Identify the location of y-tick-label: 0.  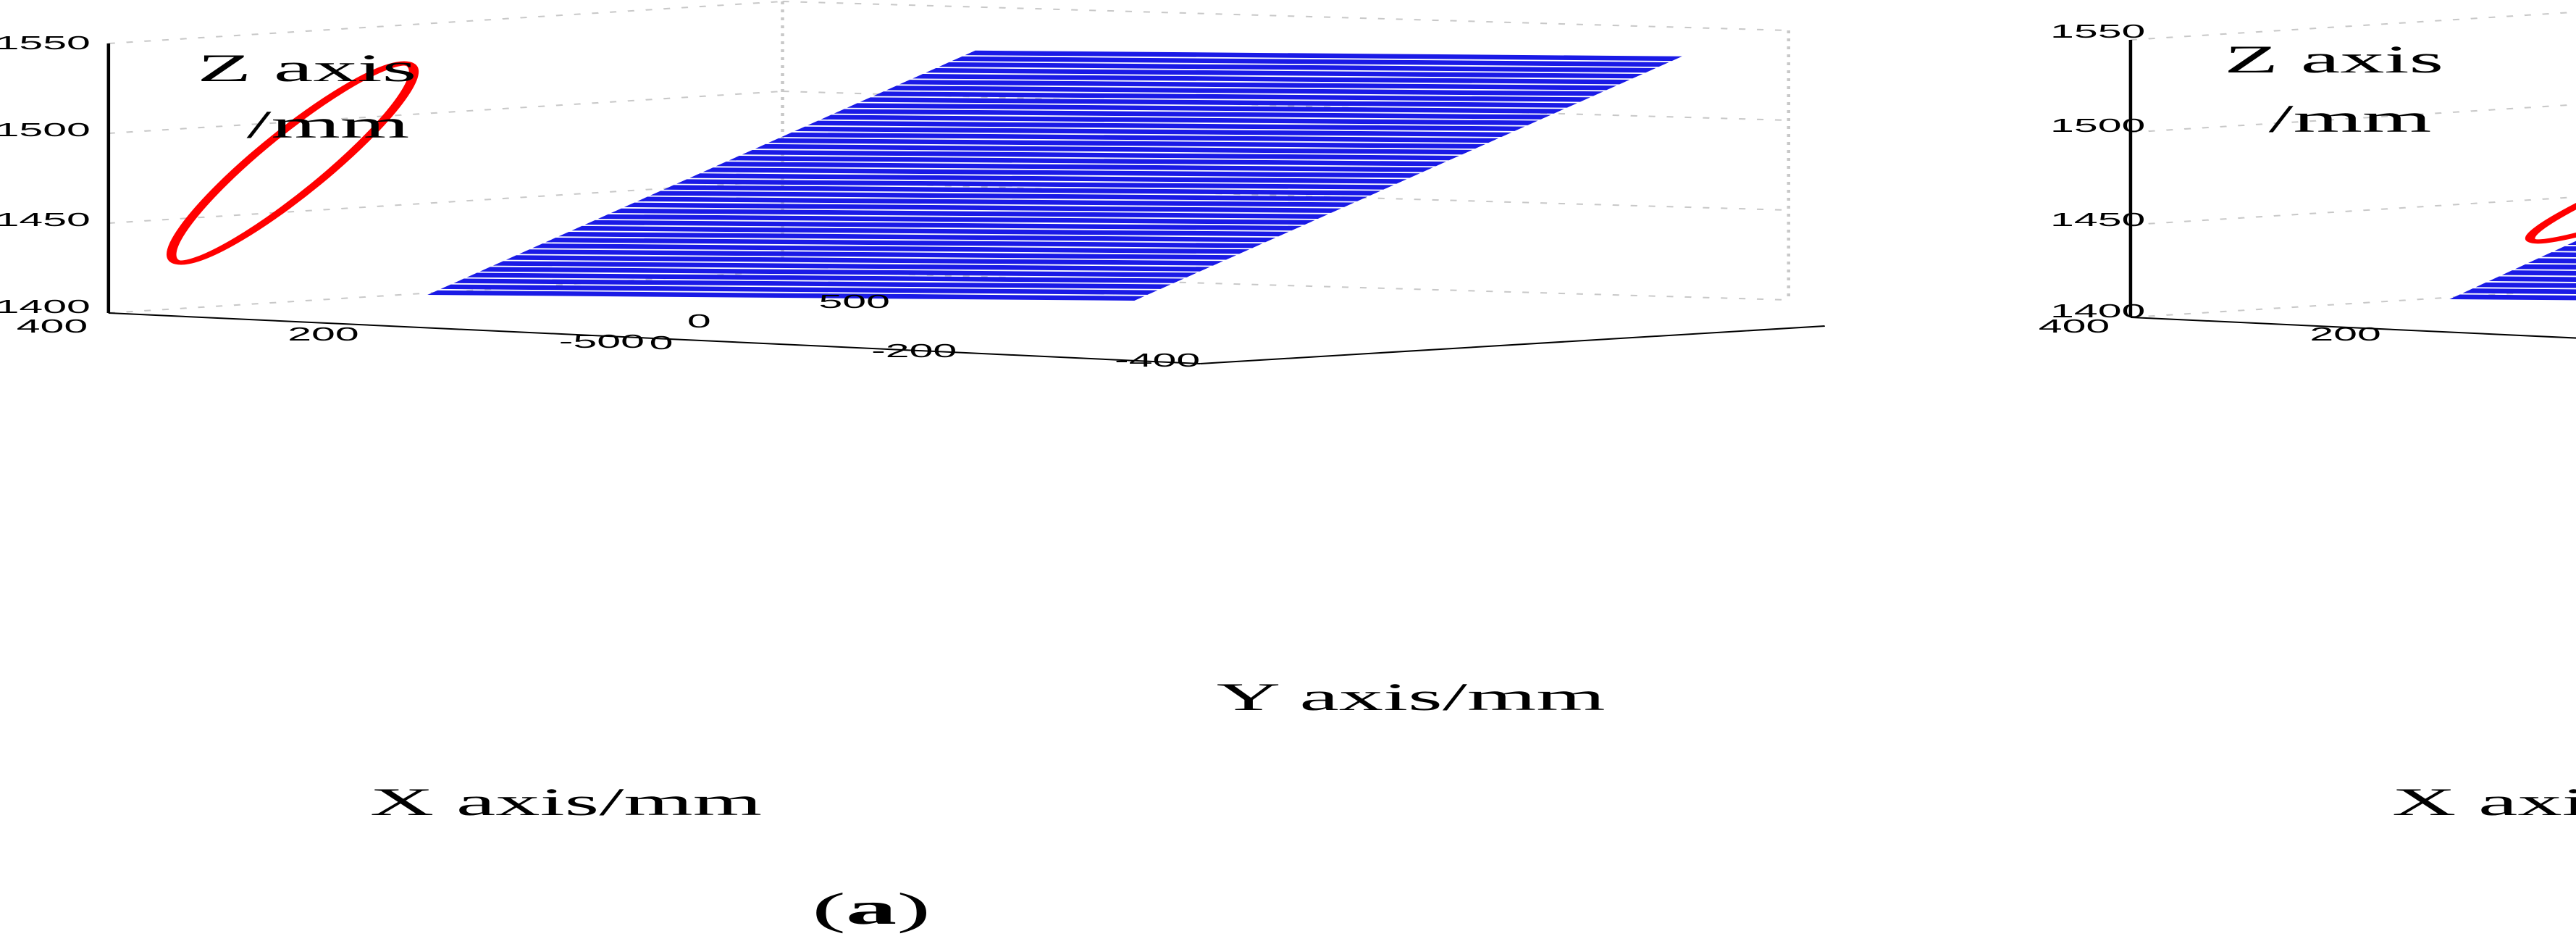
(699, 321).